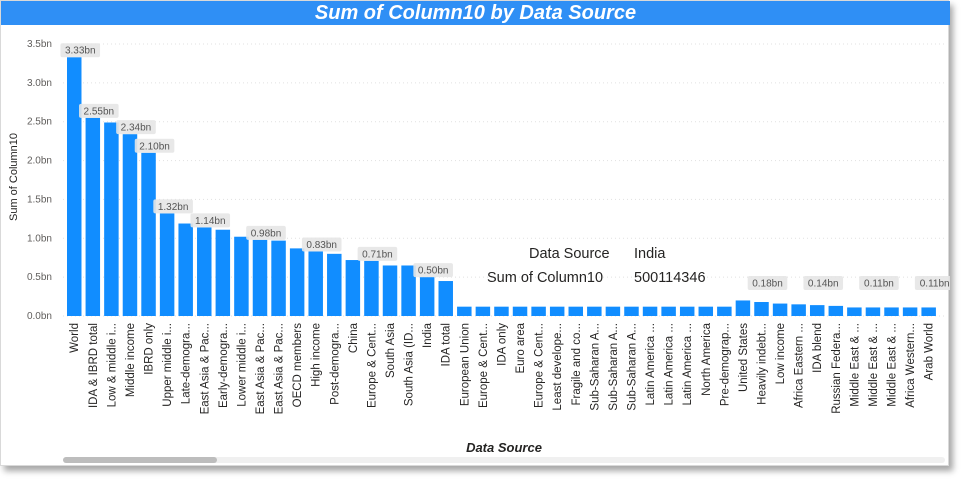 This screenshot has height=482, width=965. What do you see at coordinates (818, 348) in the screenshot?
I see `category-label: IDA blend` at bounding box center [818, 348].